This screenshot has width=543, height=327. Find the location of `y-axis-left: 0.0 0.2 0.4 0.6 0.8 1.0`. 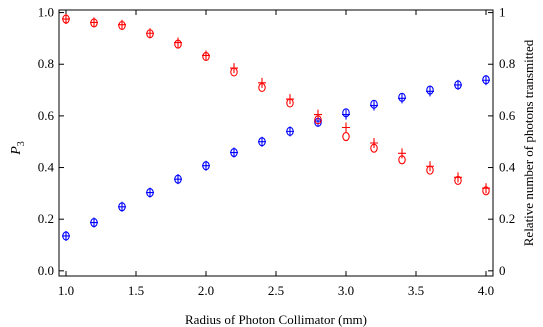

y-axis-left: 0.0 0.2 0.4 0.6 0.8 1.0 is located at coordinates (51, 141).